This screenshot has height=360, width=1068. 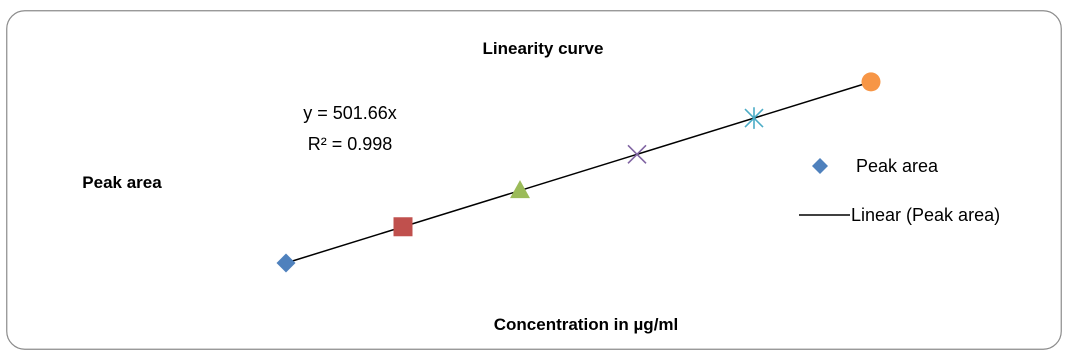 I want to click on chart-title: Linearity curve, so click(x=543, y=48).